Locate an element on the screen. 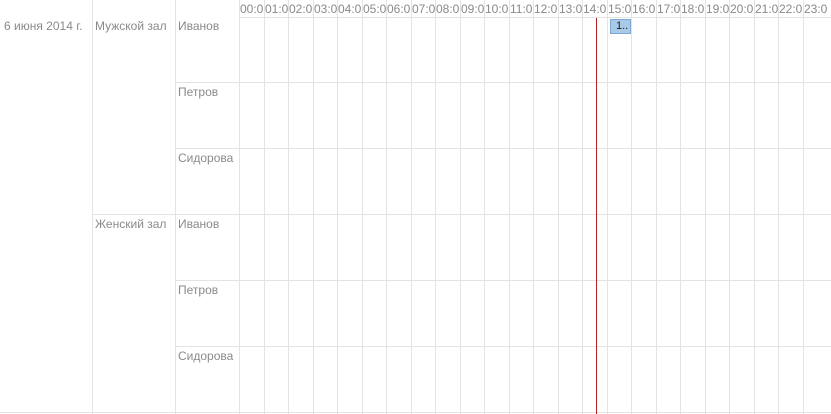 The height and width of the screenshot is (414, 831). hour-header: 19:0 is located at coordinates (718, 9).